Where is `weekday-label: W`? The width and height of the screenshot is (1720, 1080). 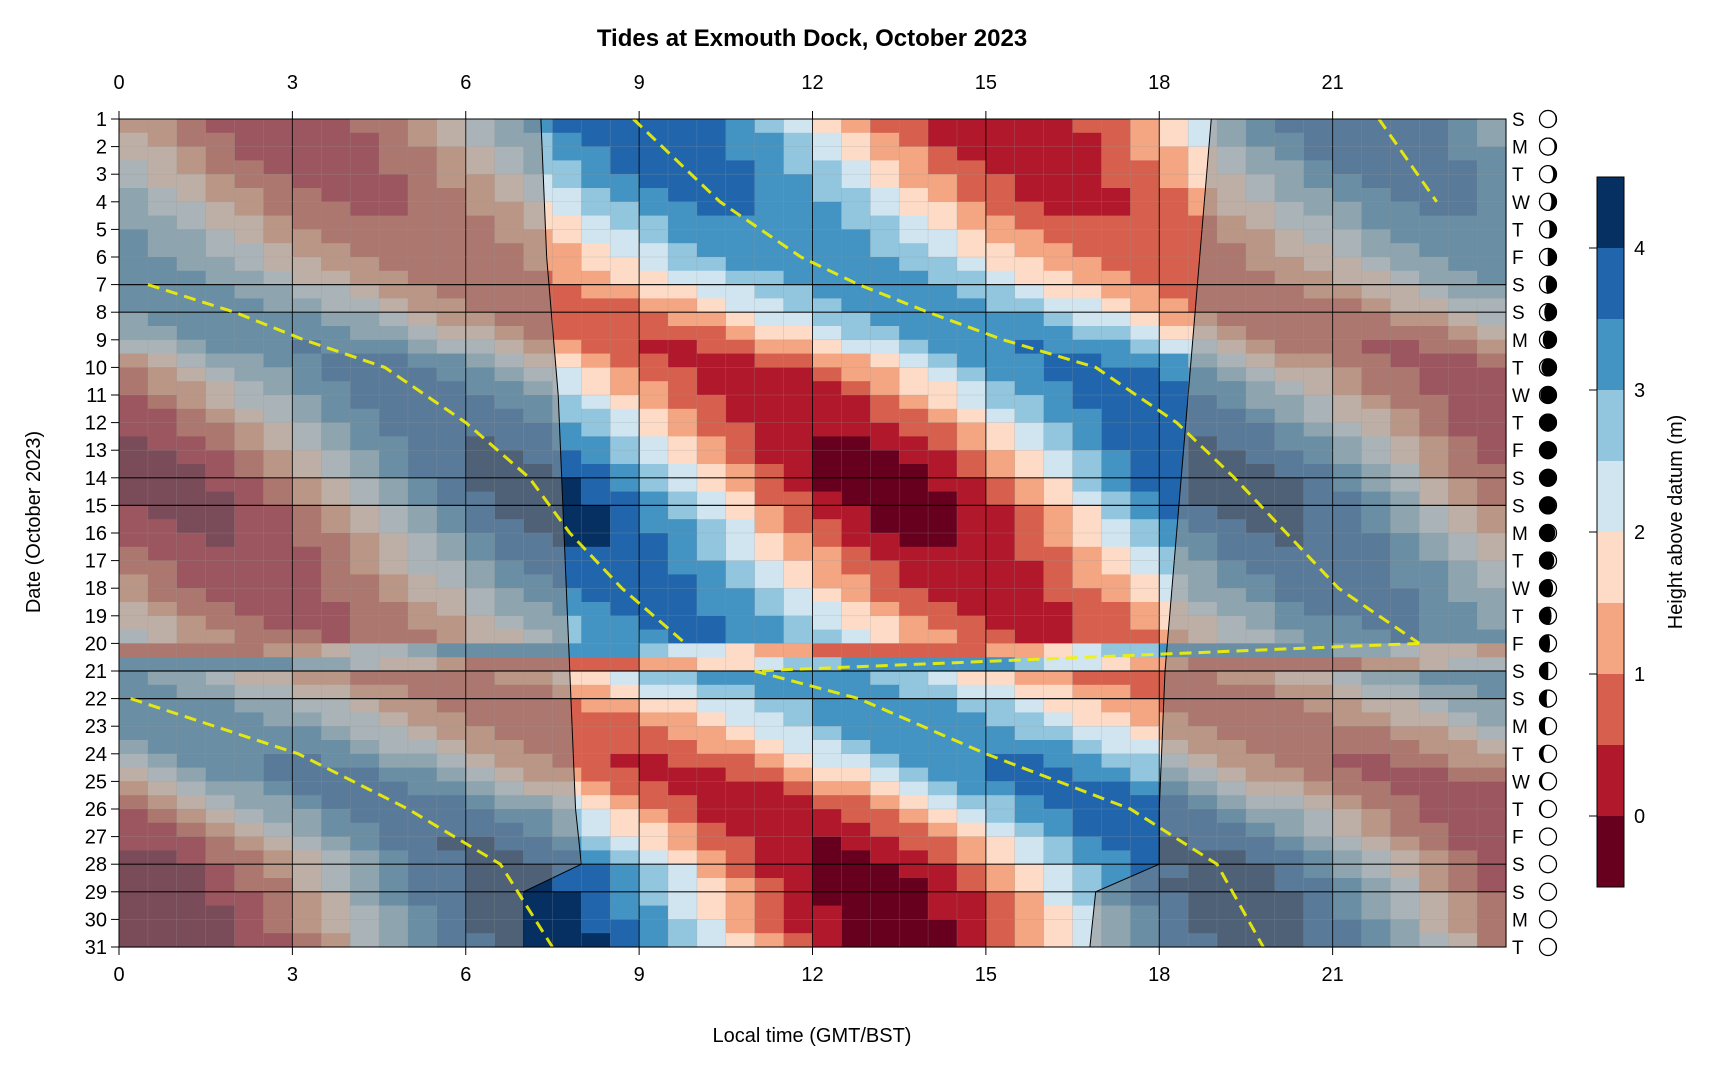 weekday-label: W is located at coordinates (1521, 203).